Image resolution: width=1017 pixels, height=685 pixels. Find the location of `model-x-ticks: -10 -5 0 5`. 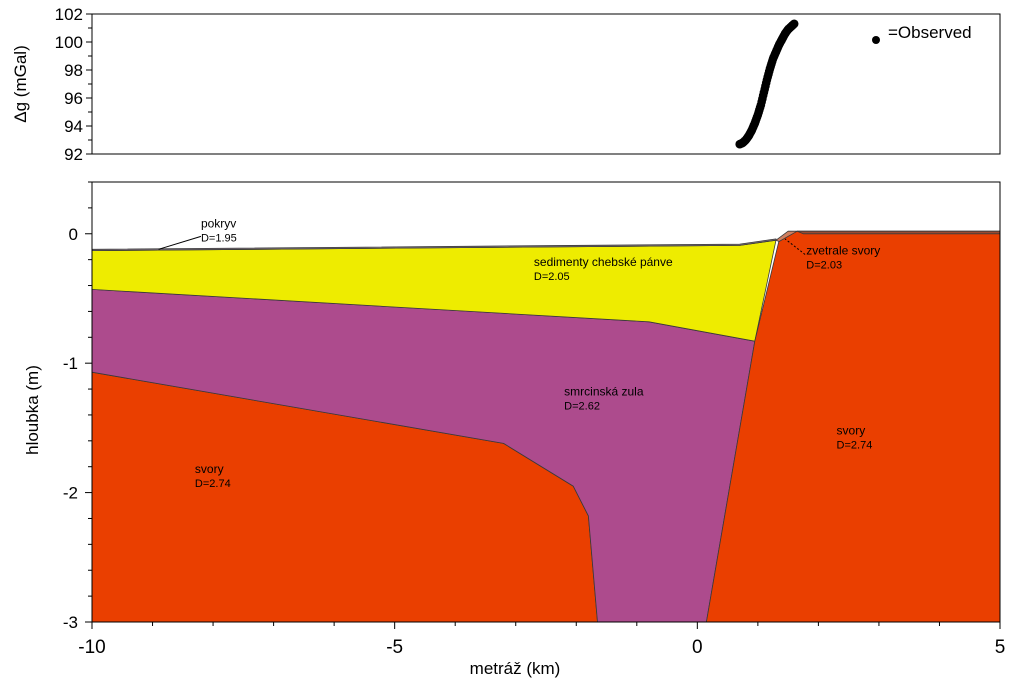

model-x-ticks: -10 -5 0 5 is located at coordinates (541, 640).